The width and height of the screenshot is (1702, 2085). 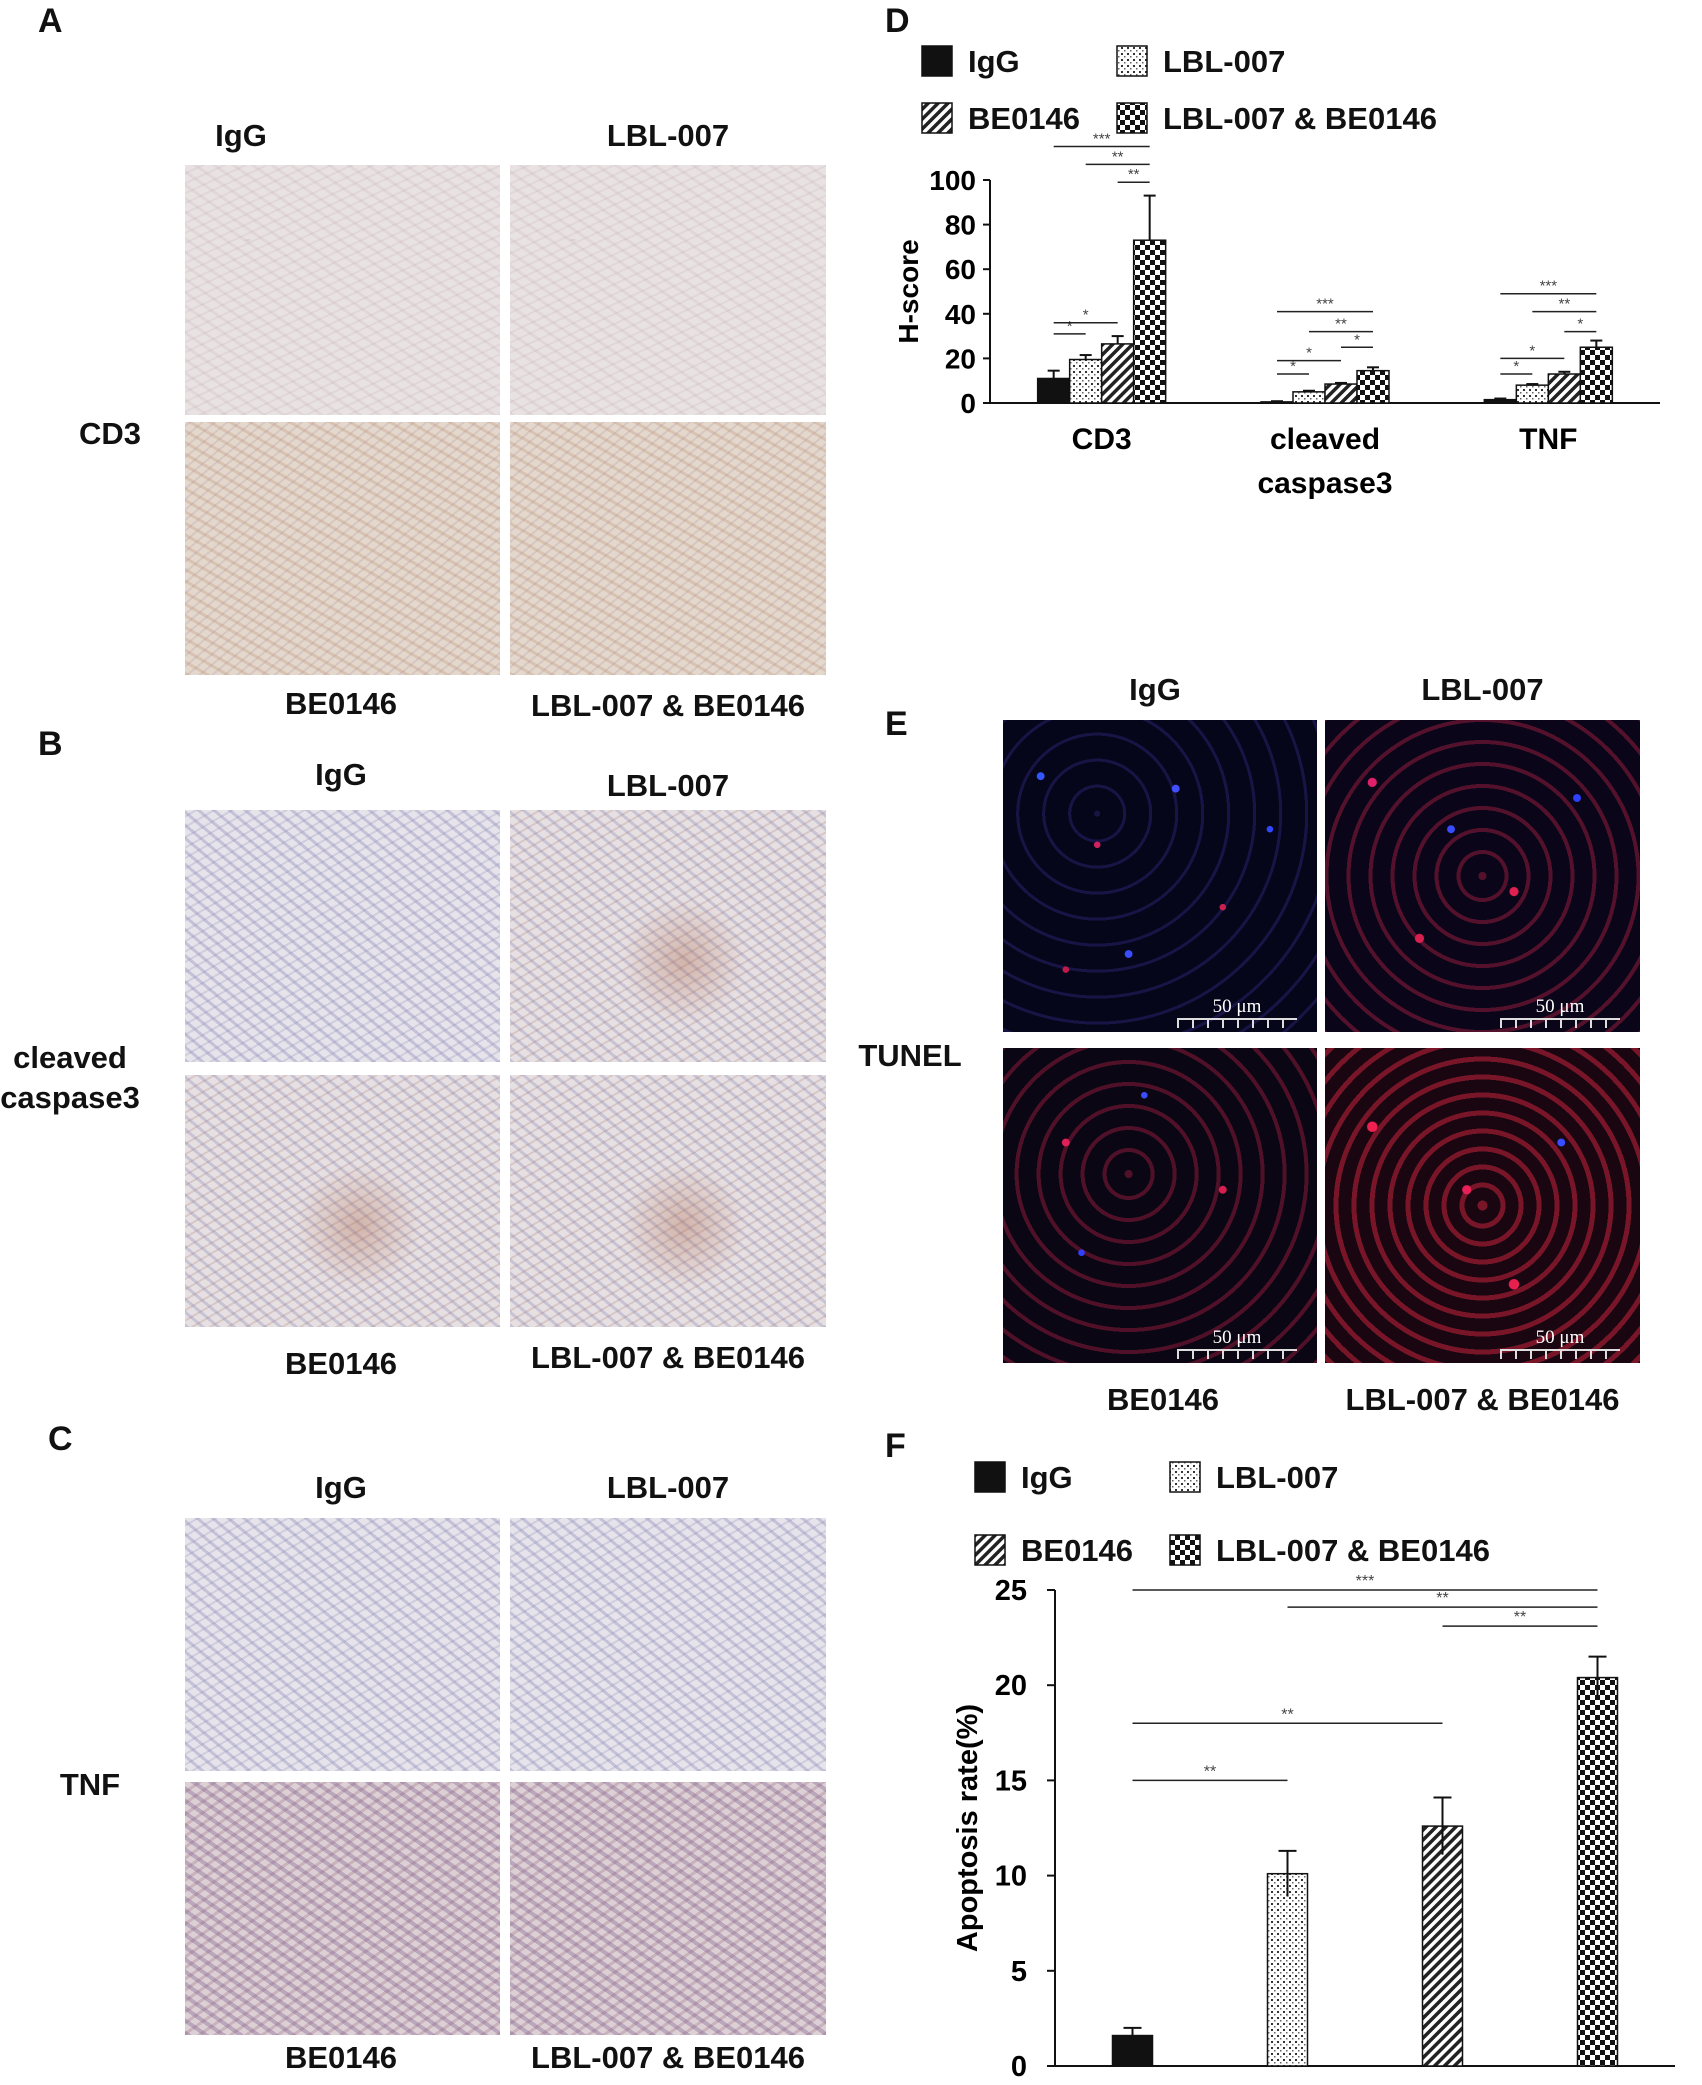 I want to click on significance-d: *************************, so click(x=1325, y=253).